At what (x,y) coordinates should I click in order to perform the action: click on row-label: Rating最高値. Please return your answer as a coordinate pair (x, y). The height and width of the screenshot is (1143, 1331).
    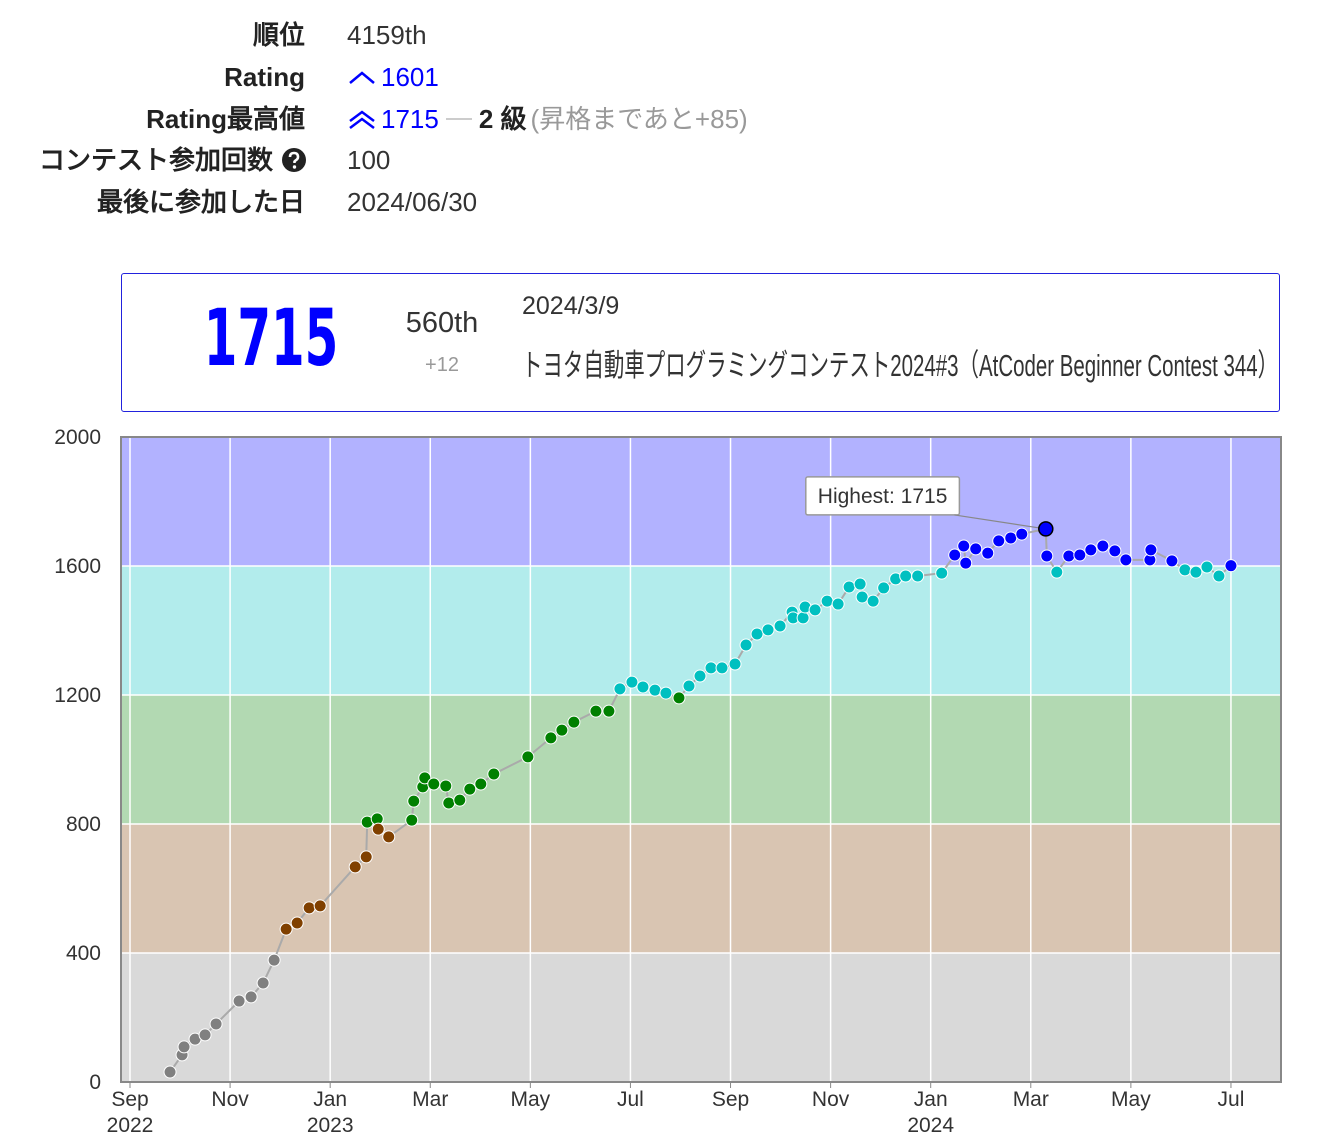
    Looking at the image, I should click on (225, 119).